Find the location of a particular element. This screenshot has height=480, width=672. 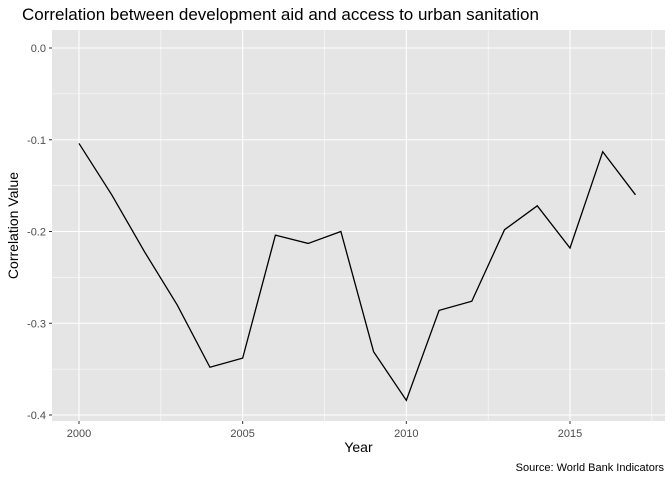

y-axis-ticks: 0.0 -0.1 -0.2 -0.3 -0.4 is located at coordinates (39, 232).